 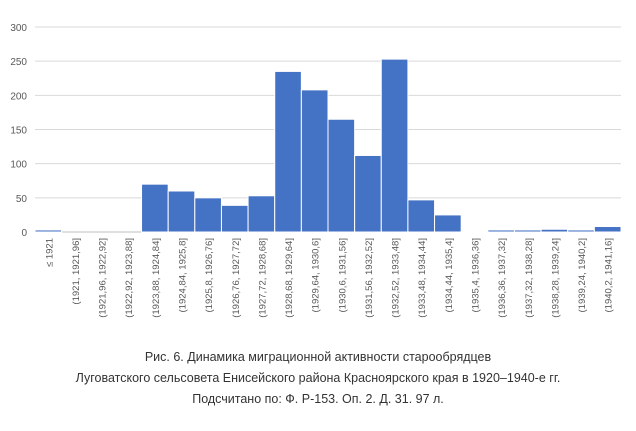 I want to click on y-tick-label: 150, so click(x=18, y=131).